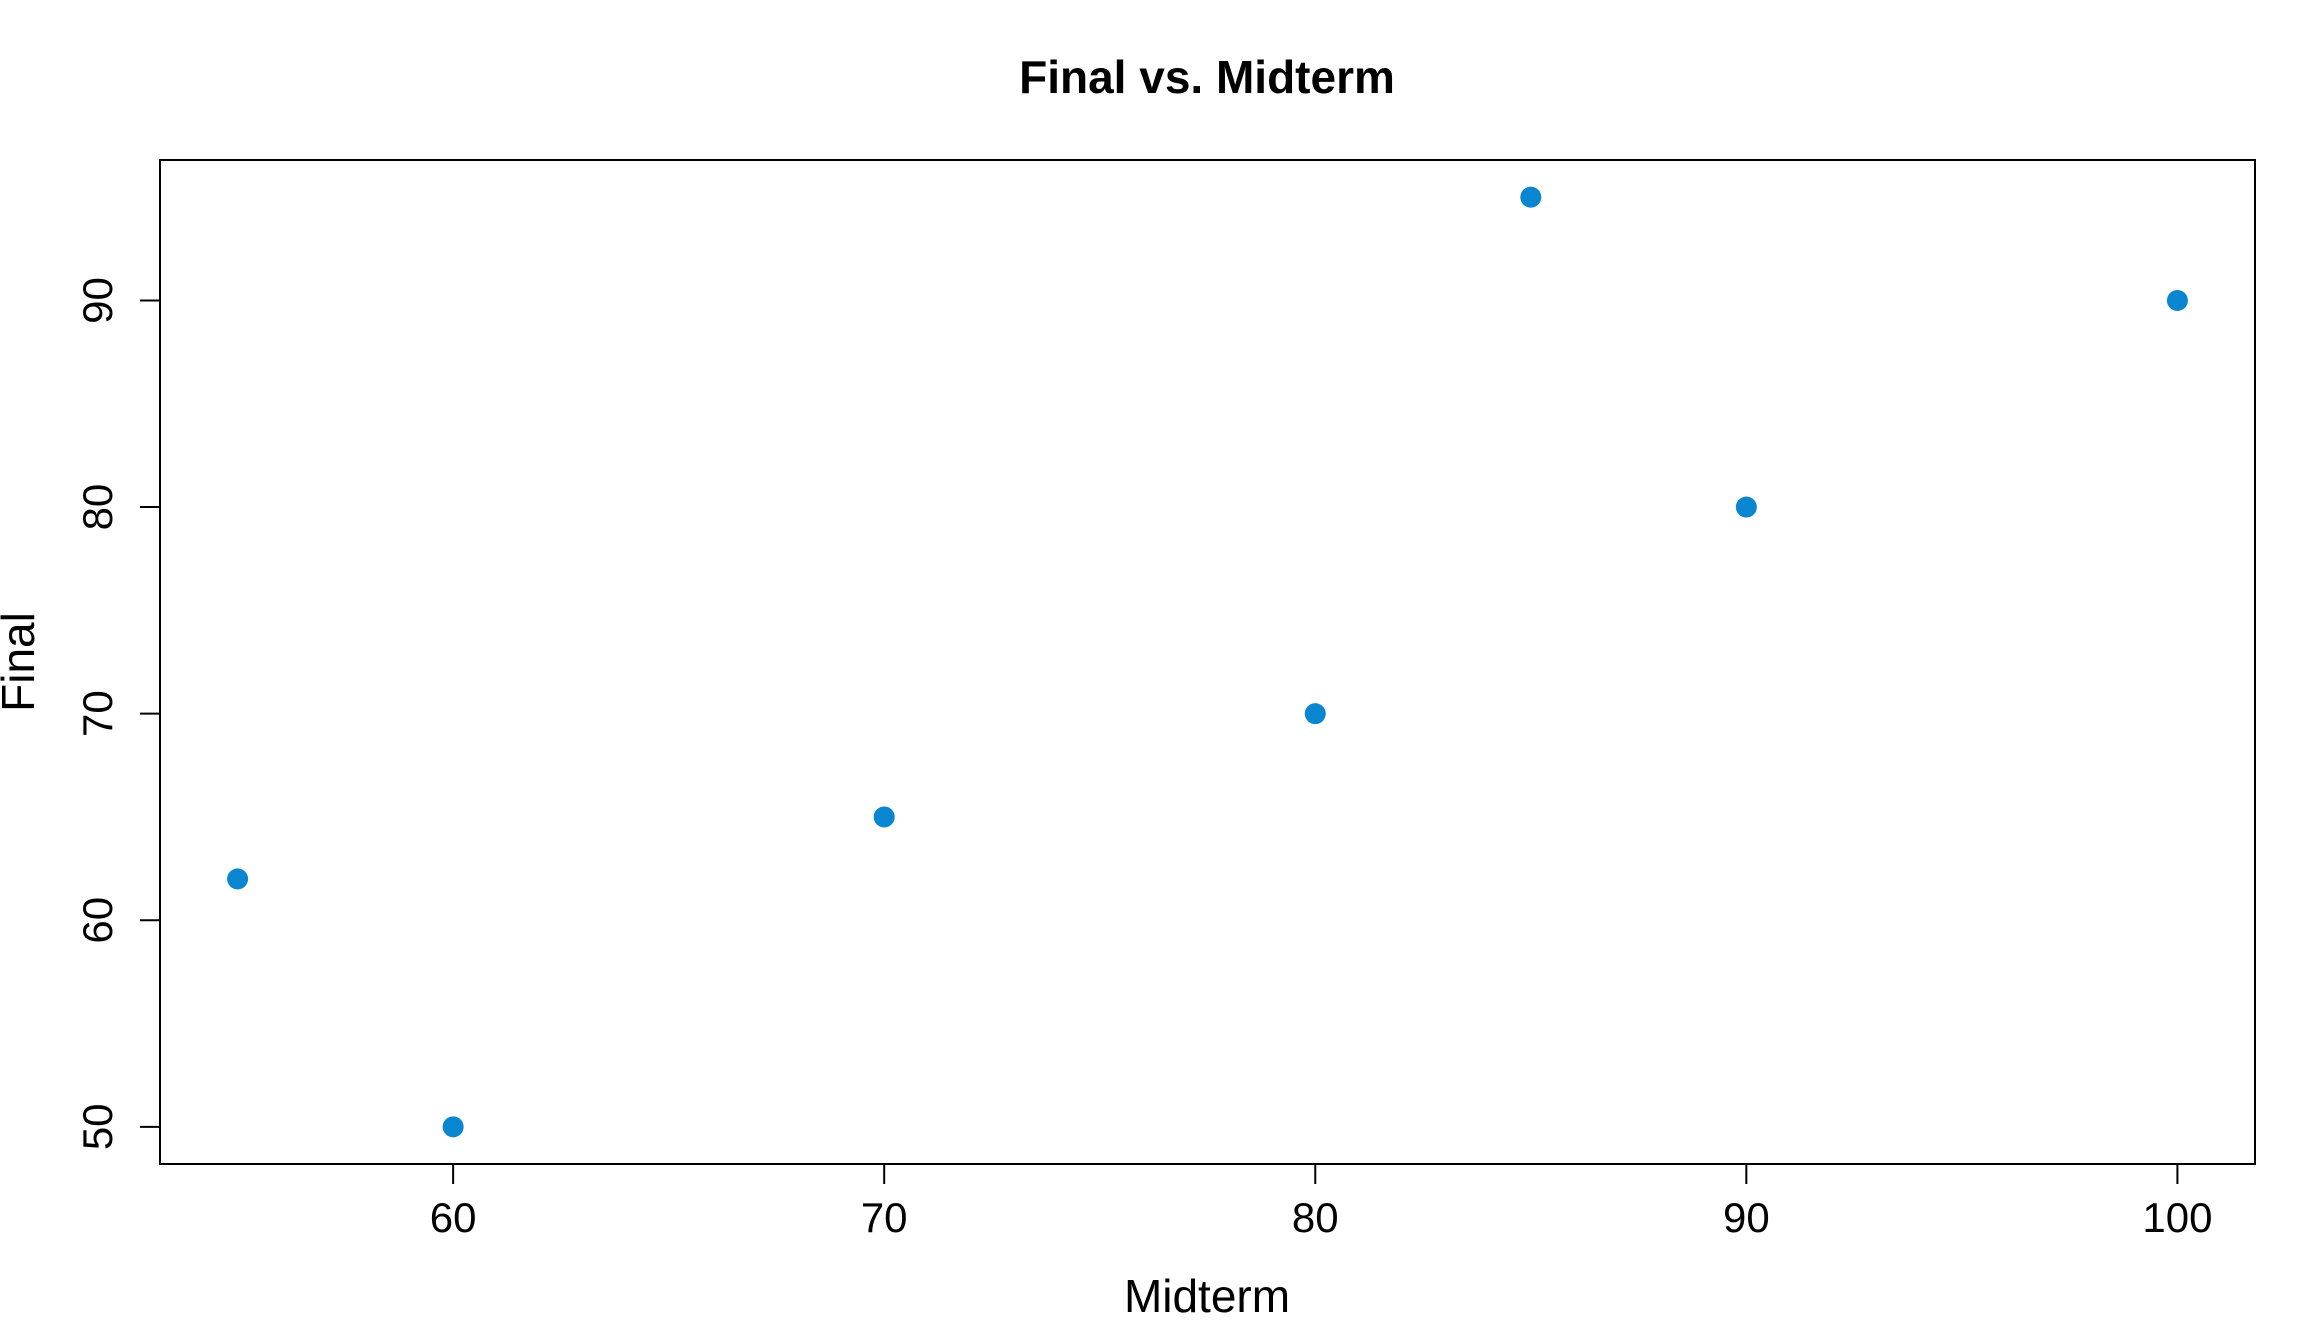 The height and width of the screenshot is (1344, 2304). Describe the element at coordinates (97, 507) in the screenshot. I see `y-tick-label: 80` at that location.